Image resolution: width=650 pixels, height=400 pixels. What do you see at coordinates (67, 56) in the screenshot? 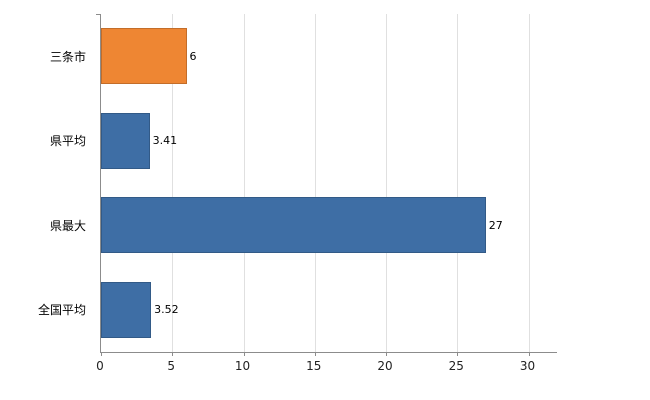
I see `category-label-sanjo: 三条市` at bounding box center [67, 56].